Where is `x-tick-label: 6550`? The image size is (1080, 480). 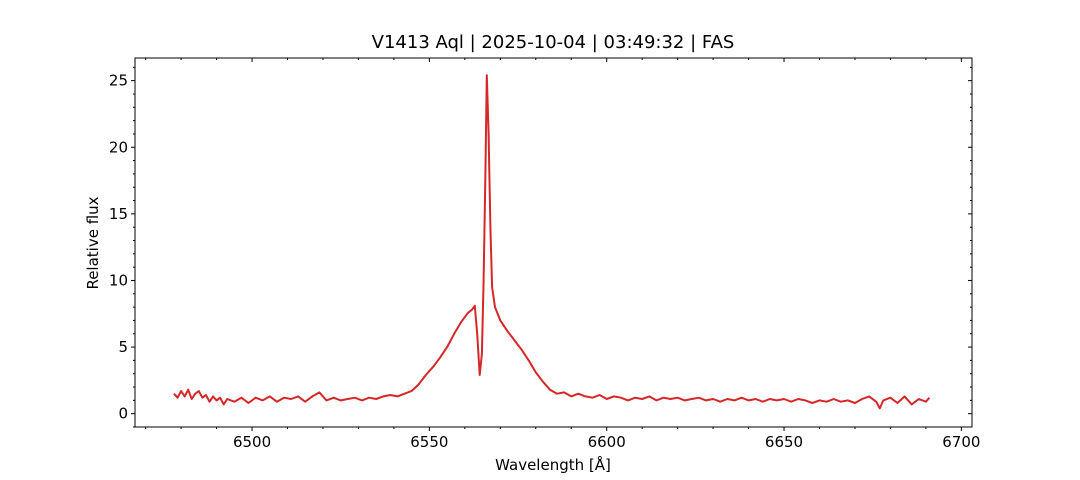 x-tick-label: 6550 is located at coordinates (429, 442).